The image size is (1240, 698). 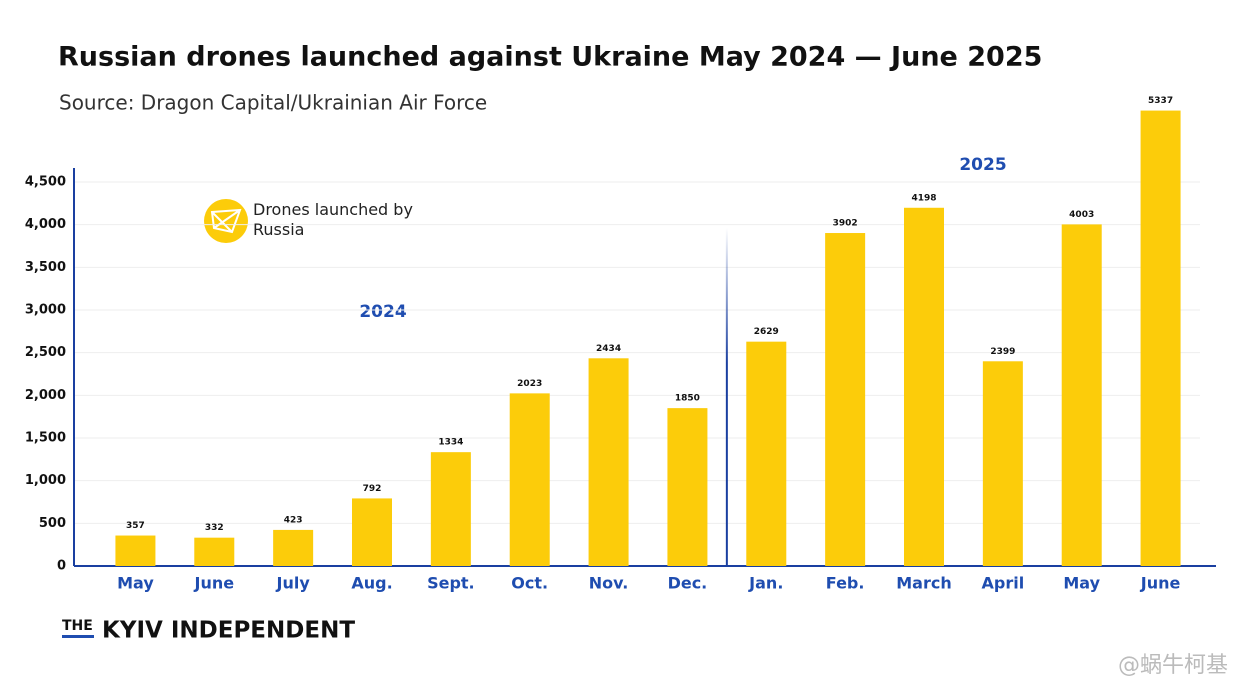 What do you see at coordinates (61, 566) in the screenshot?
I see `y-tick-label: 0` at bounding box center [61, 566].